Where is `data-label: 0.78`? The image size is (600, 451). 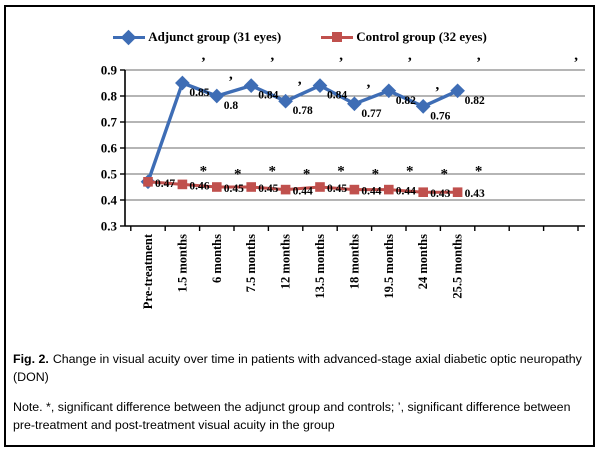
data-label: 0.78 is located at coordinates (303, 111).